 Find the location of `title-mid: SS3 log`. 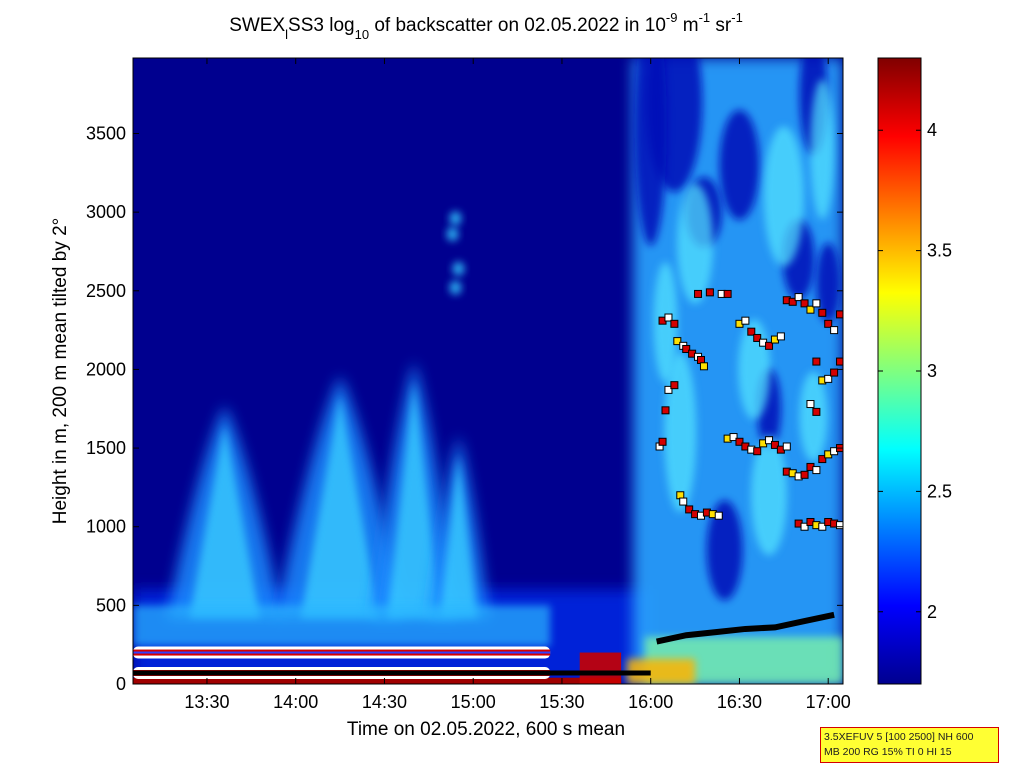

title-mid: SS3 log is located at coordinates (321, 25).